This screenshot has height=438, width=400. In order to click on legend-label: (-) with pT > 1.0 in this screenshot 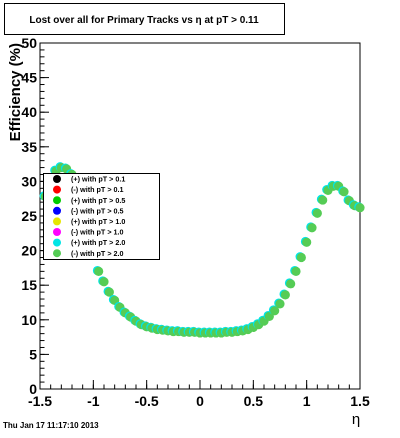, I will do `click(97, 232)`.